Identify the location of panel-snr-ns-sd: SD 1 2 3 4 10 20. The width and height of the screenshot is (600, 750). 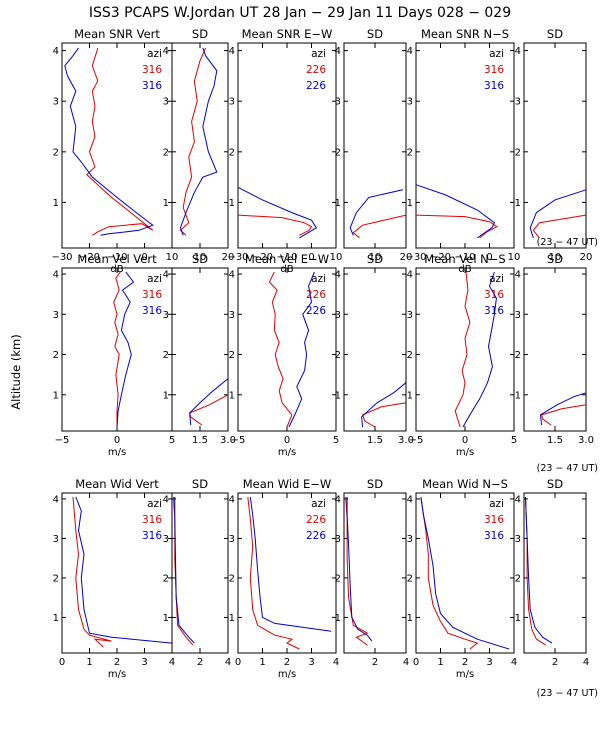
(554, 145).